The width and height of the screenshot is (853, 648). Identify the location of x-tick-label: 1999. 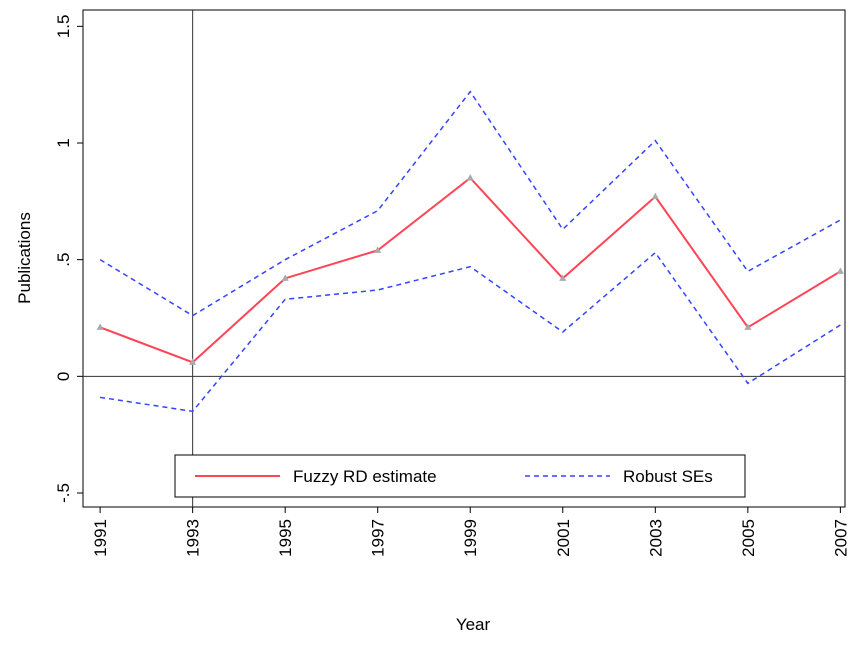
(470, 538).